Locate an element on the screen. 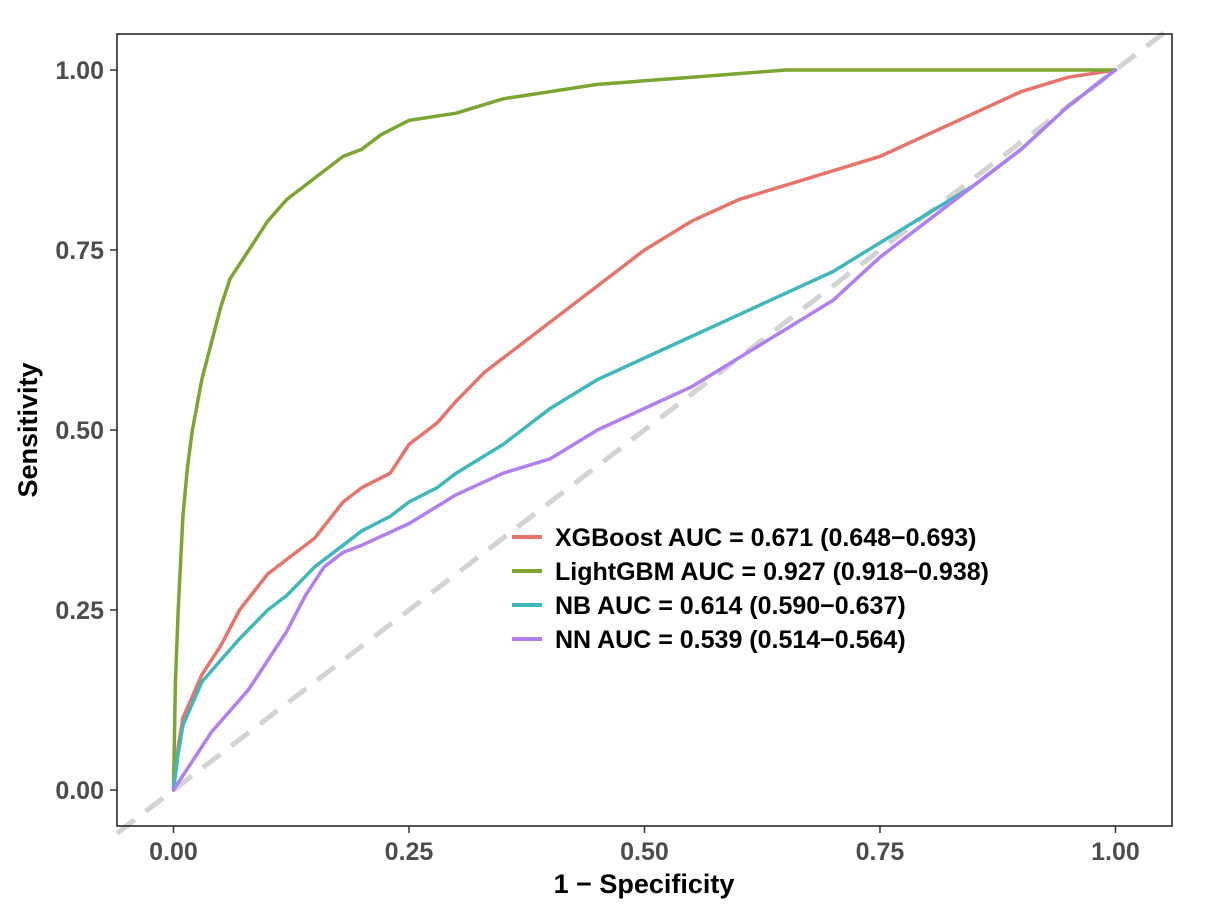  x-axis: 0.00 0.25 0.50 0.75 1.00 is located at coordinates (644, 846).